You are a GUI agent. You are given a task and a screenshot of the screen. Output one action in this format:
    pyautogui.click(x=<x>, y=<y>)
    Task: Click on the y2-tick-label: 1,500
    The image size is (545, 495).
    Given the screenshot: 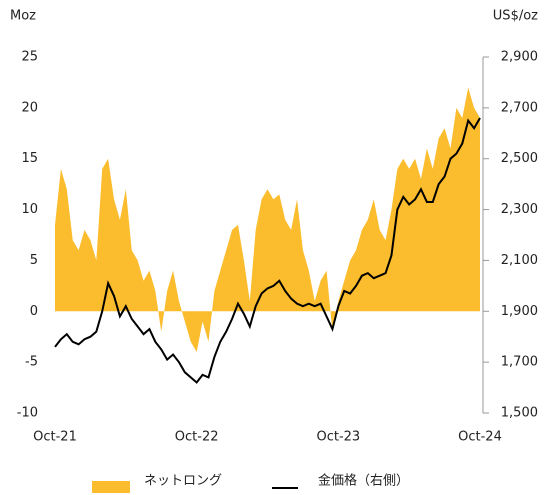 What is the action you would take?
    pyautogui.click(x=519, y=413)
    